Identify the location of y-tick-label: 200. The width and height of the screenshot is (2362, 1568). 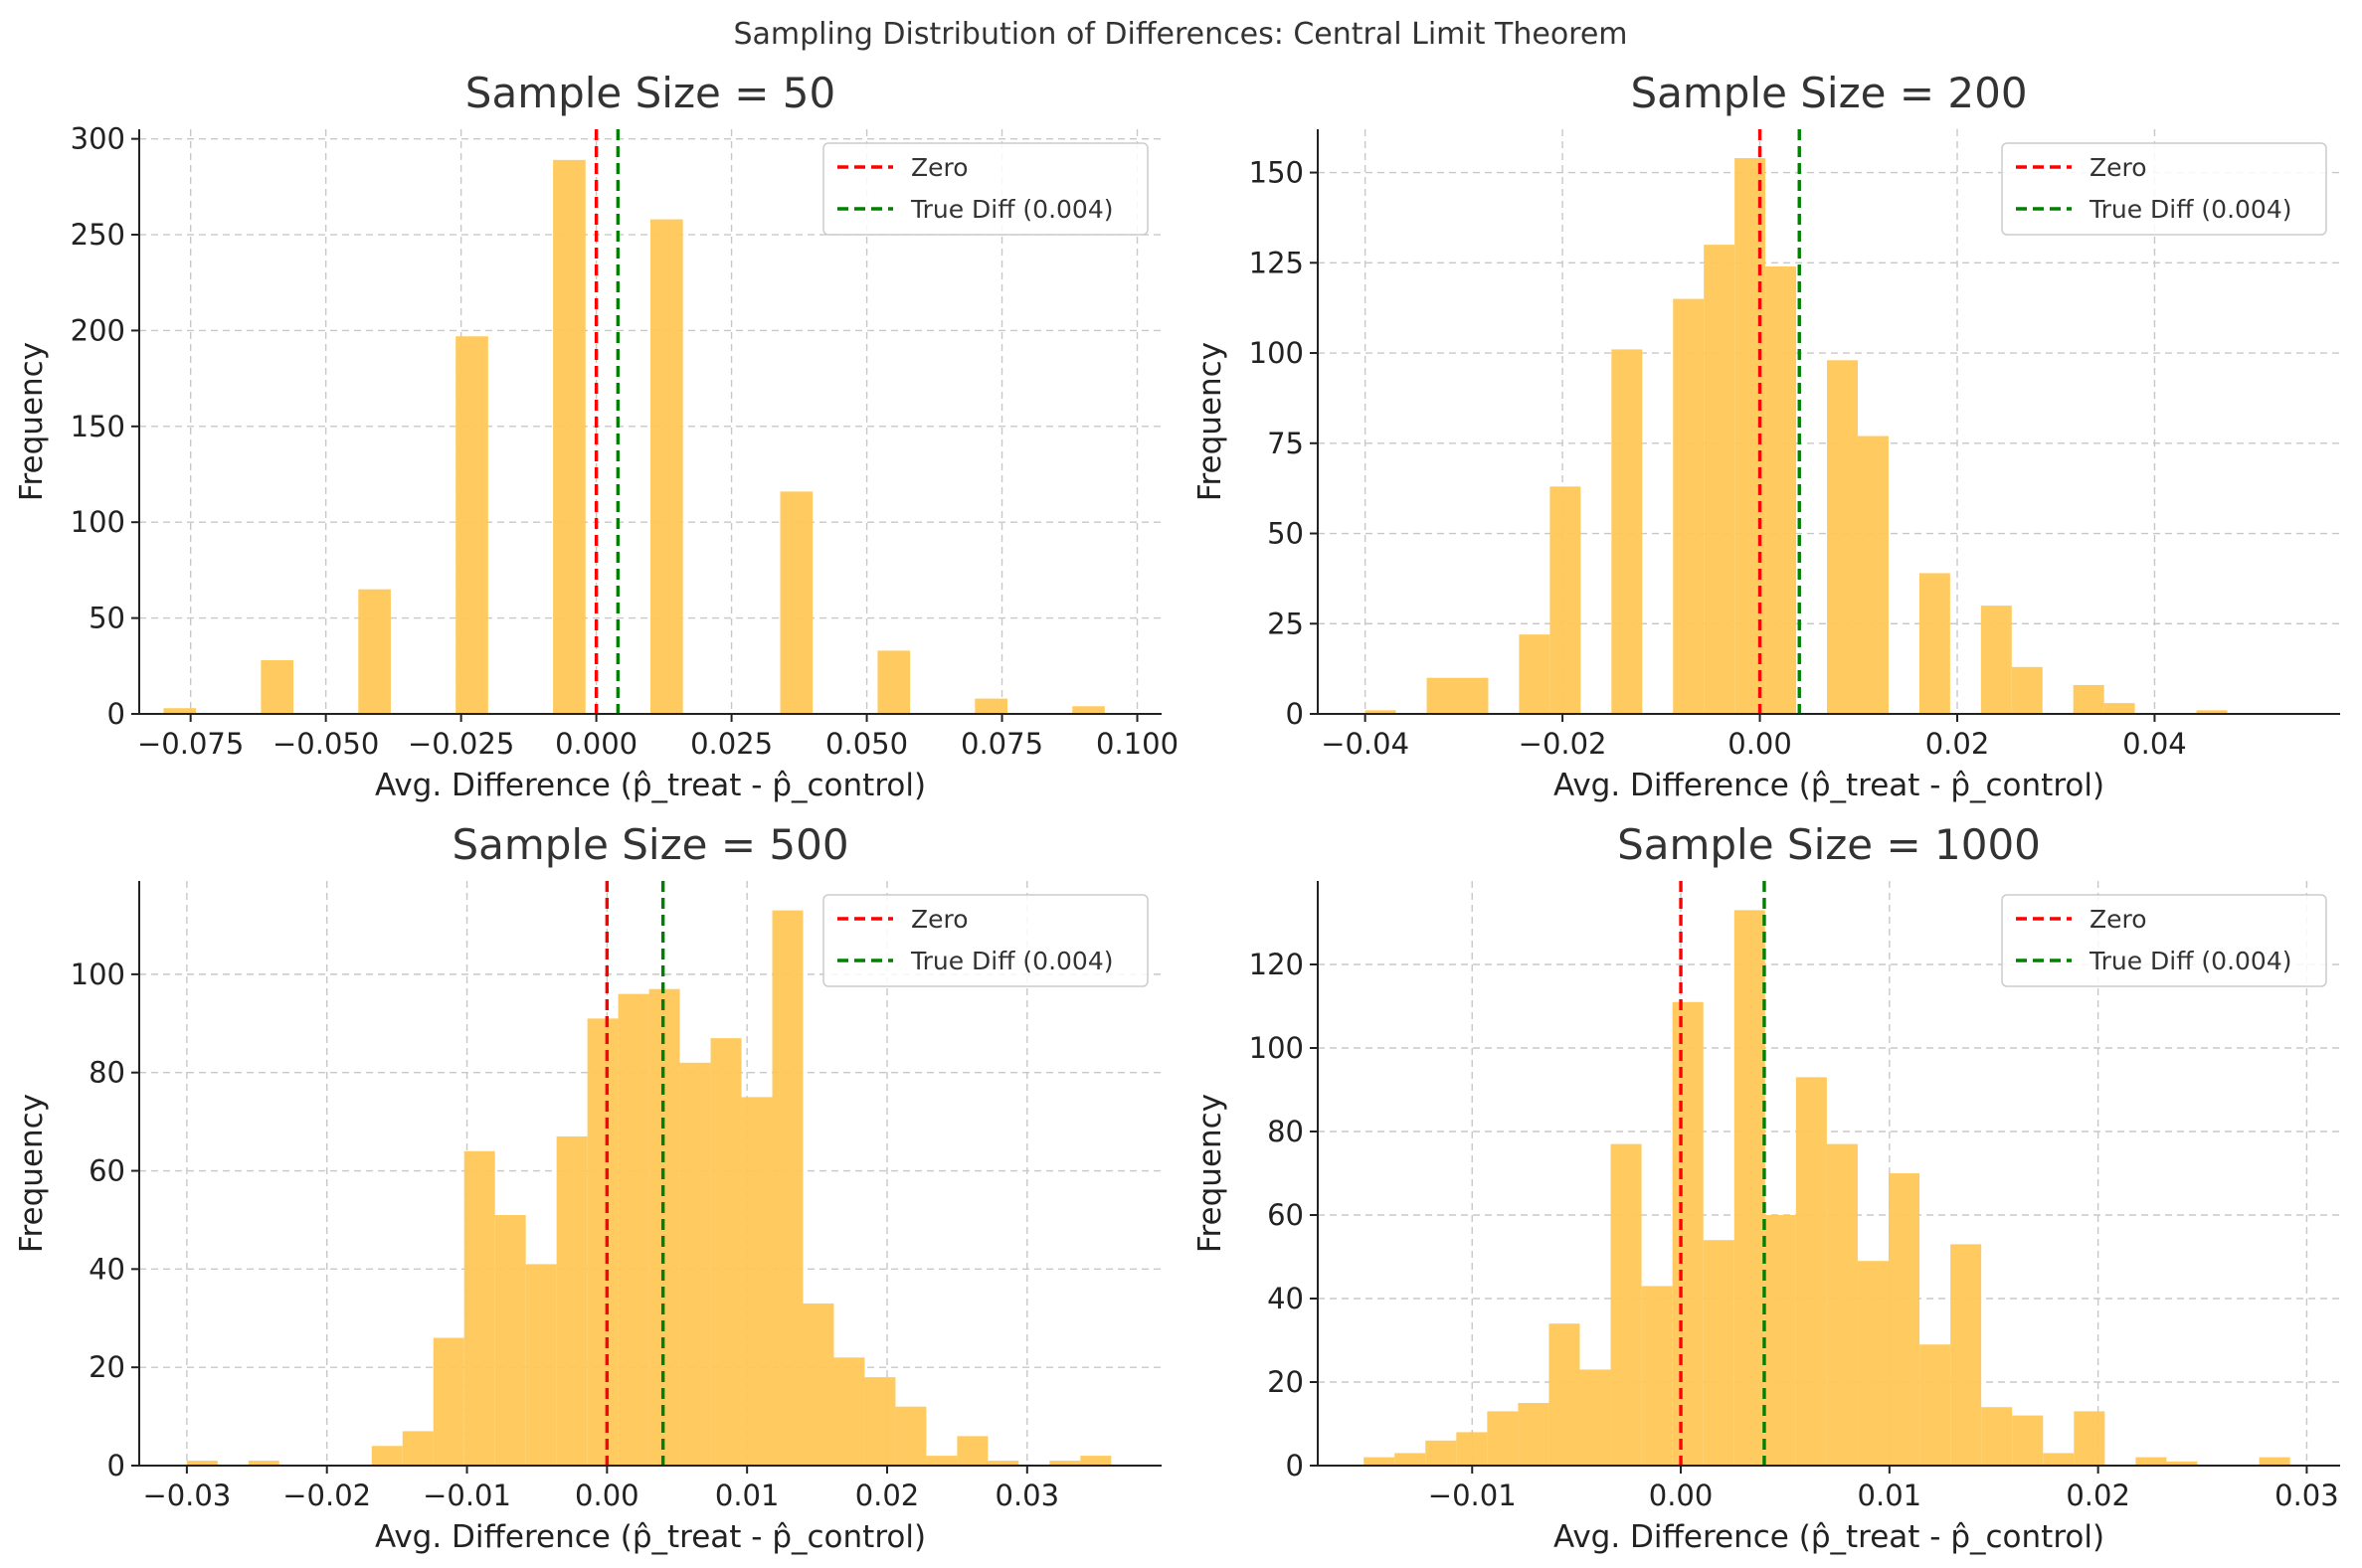
(98, 330).